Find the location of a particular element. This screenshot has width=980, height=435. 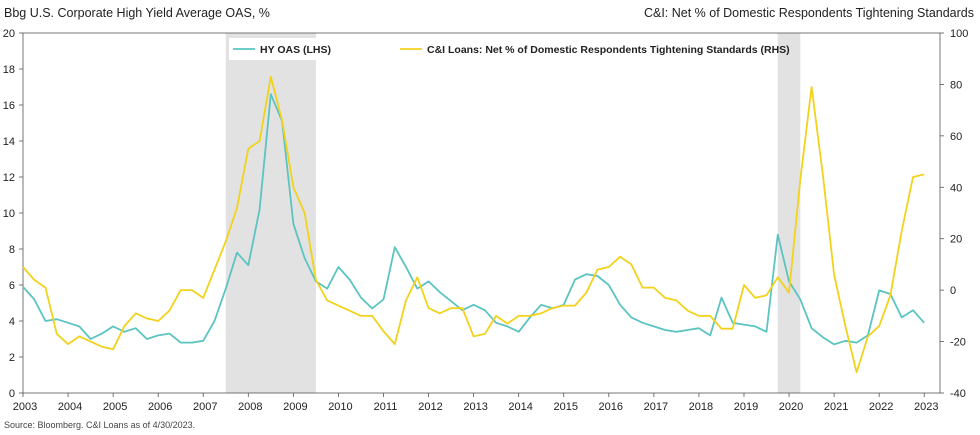

left-tick-label: 10 is located at coordinates (9, 214).